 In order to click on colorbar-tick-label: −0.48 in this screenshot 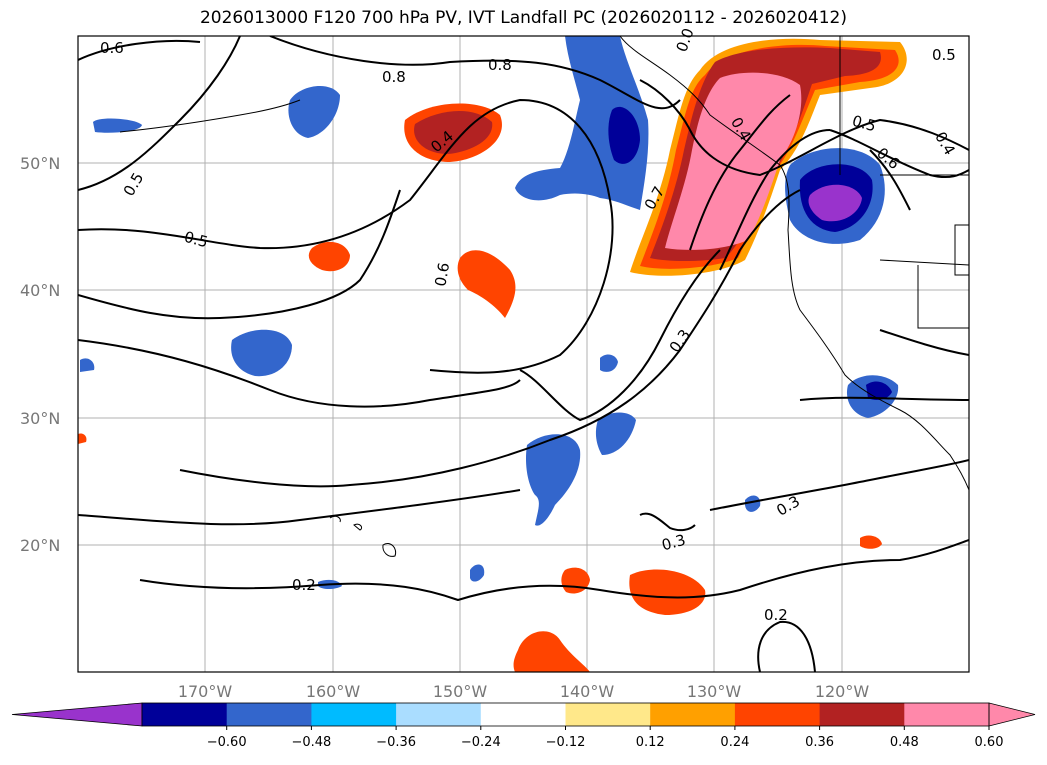, I will do `click(311, 742)`.